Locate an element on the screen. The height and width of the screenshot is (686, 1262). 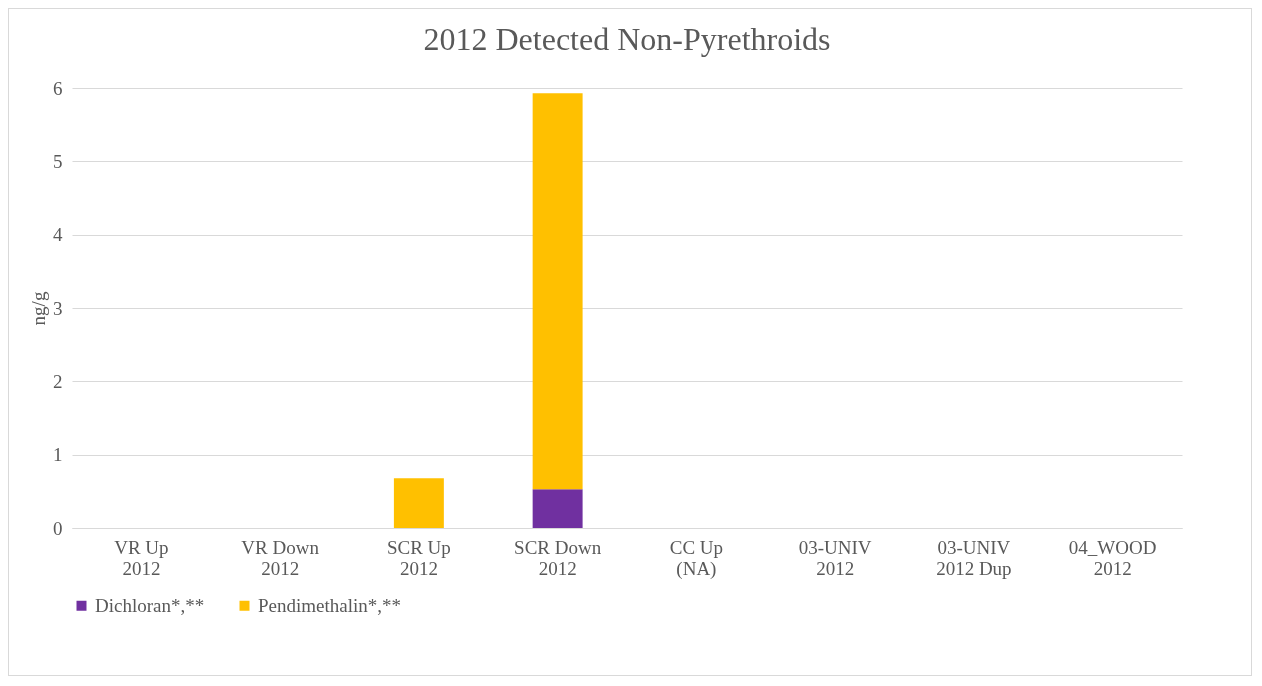
x-tick-label: VR Down 2012 is located at coordinates (280, 557).